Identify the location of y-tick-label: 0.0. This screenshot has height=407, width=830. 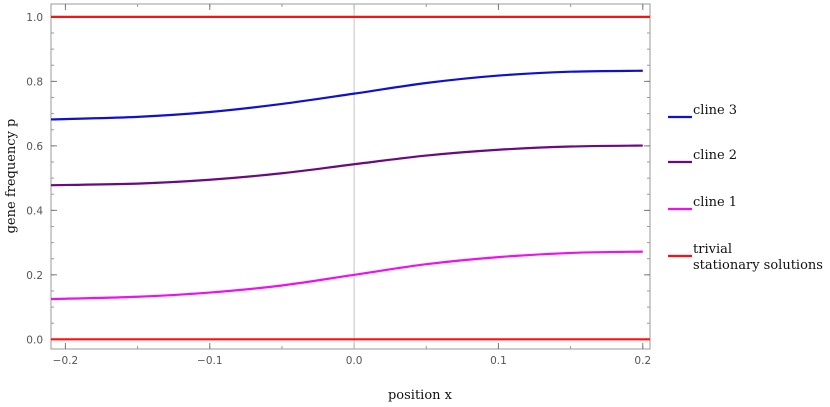
(34, 340).